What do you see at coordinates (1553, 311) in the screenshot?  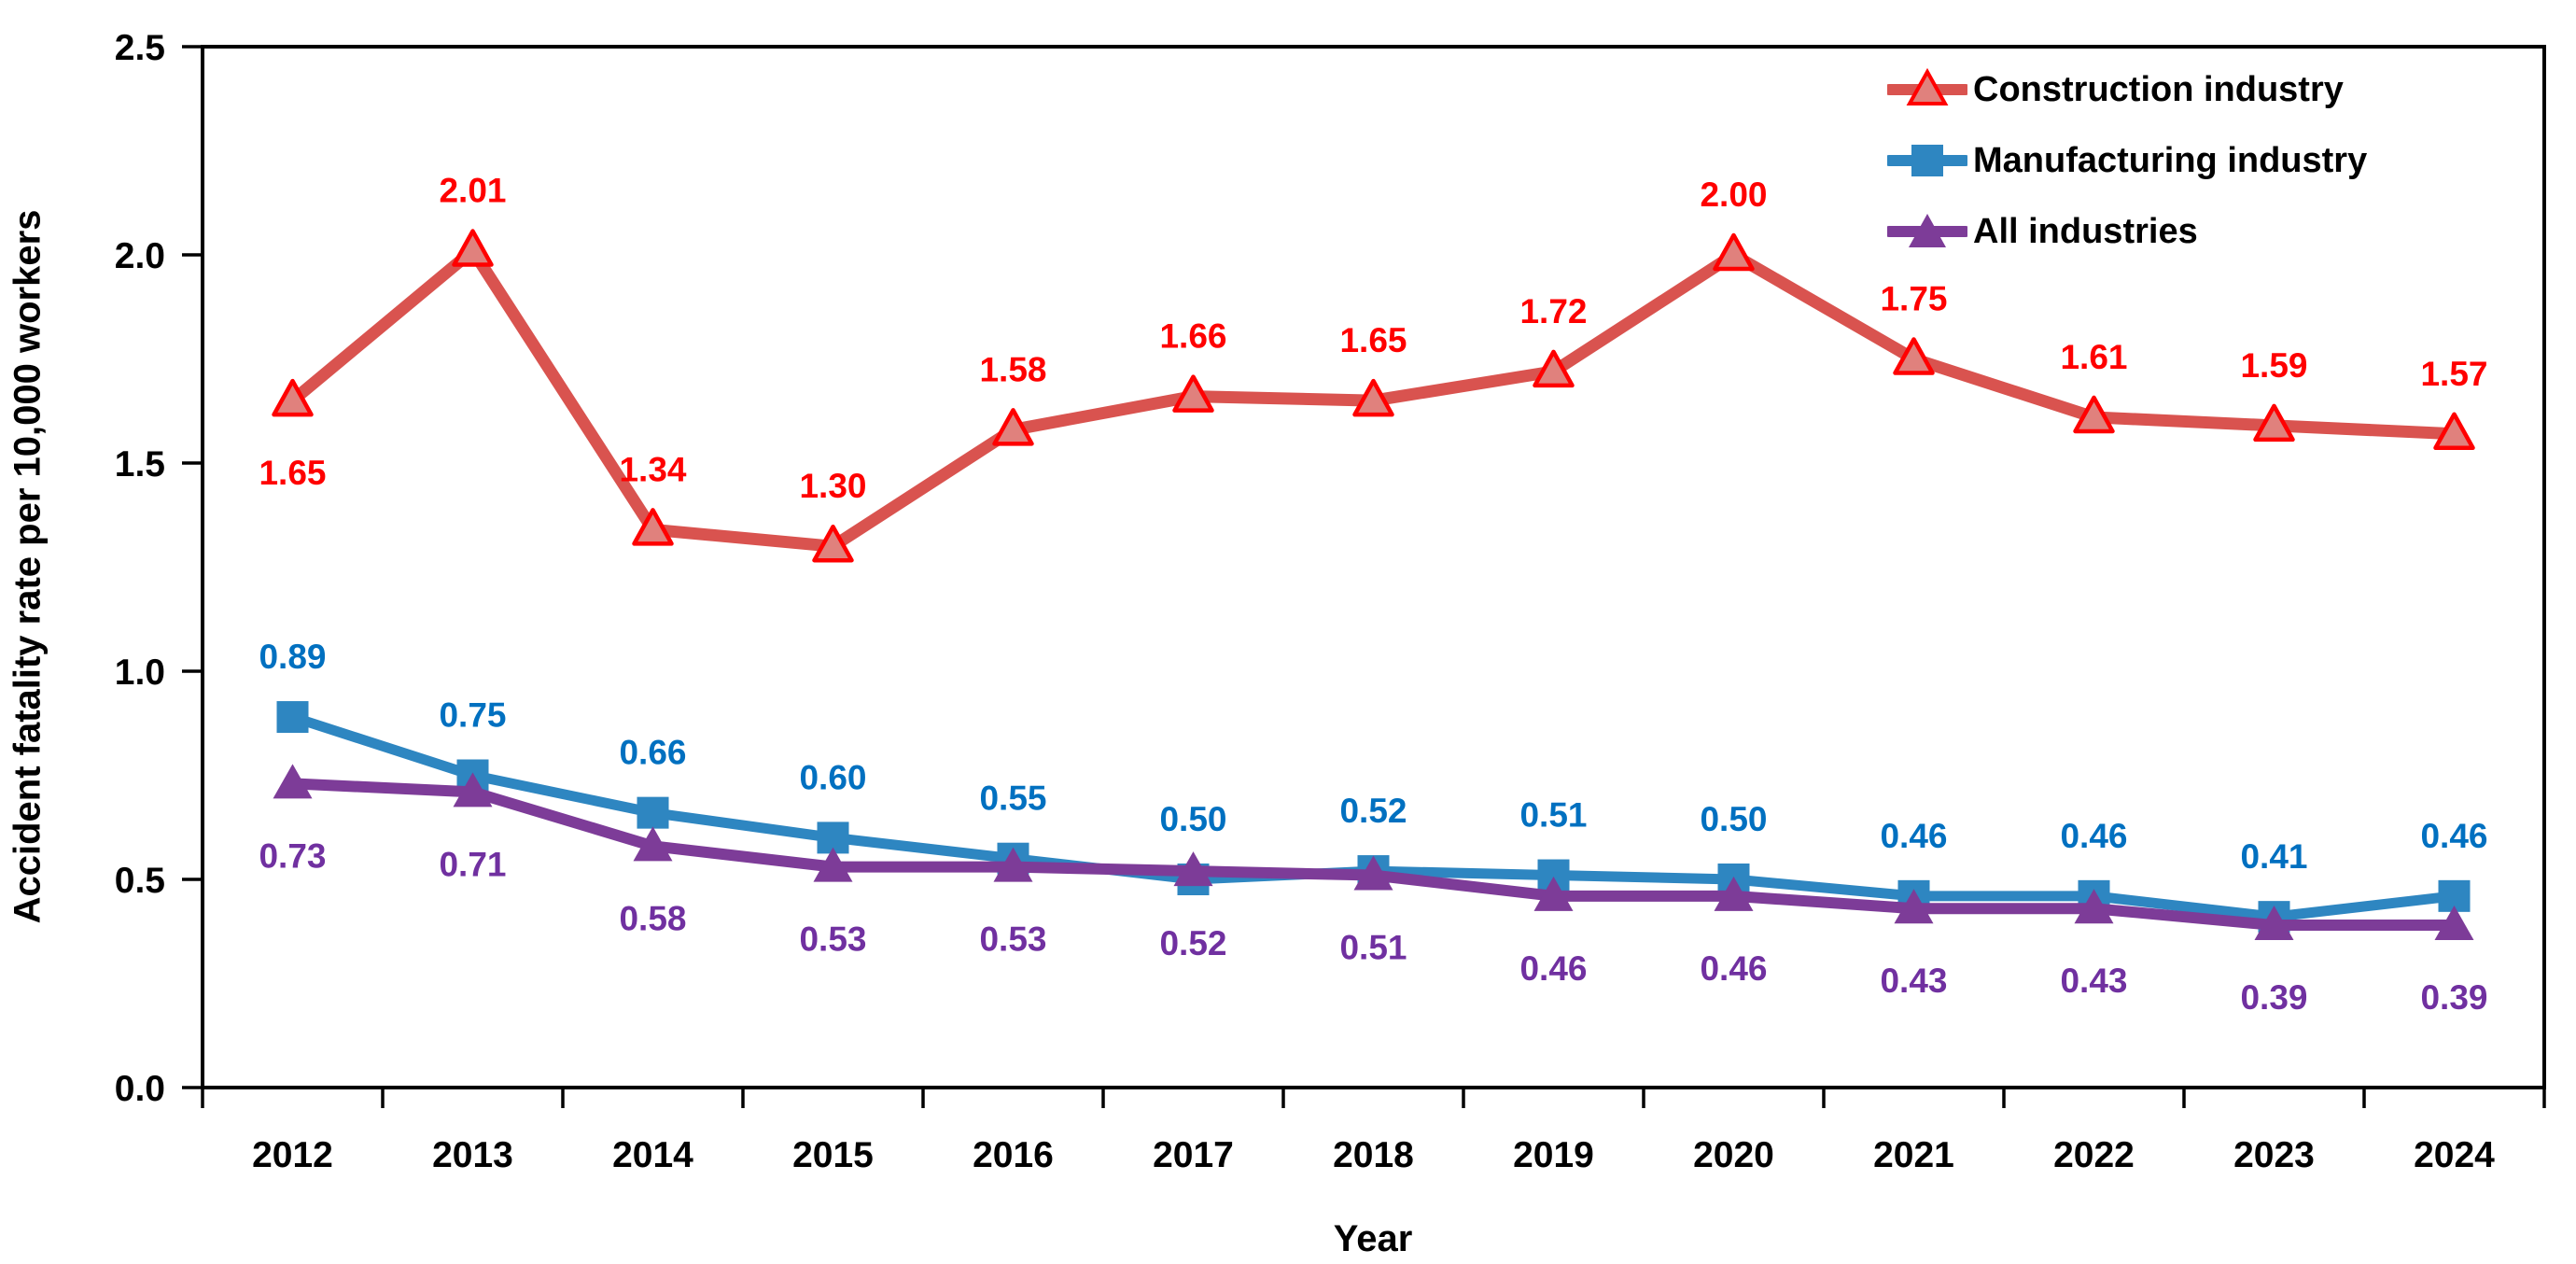 I see `data-label: 1.72` at bounding box center [1553, 311].